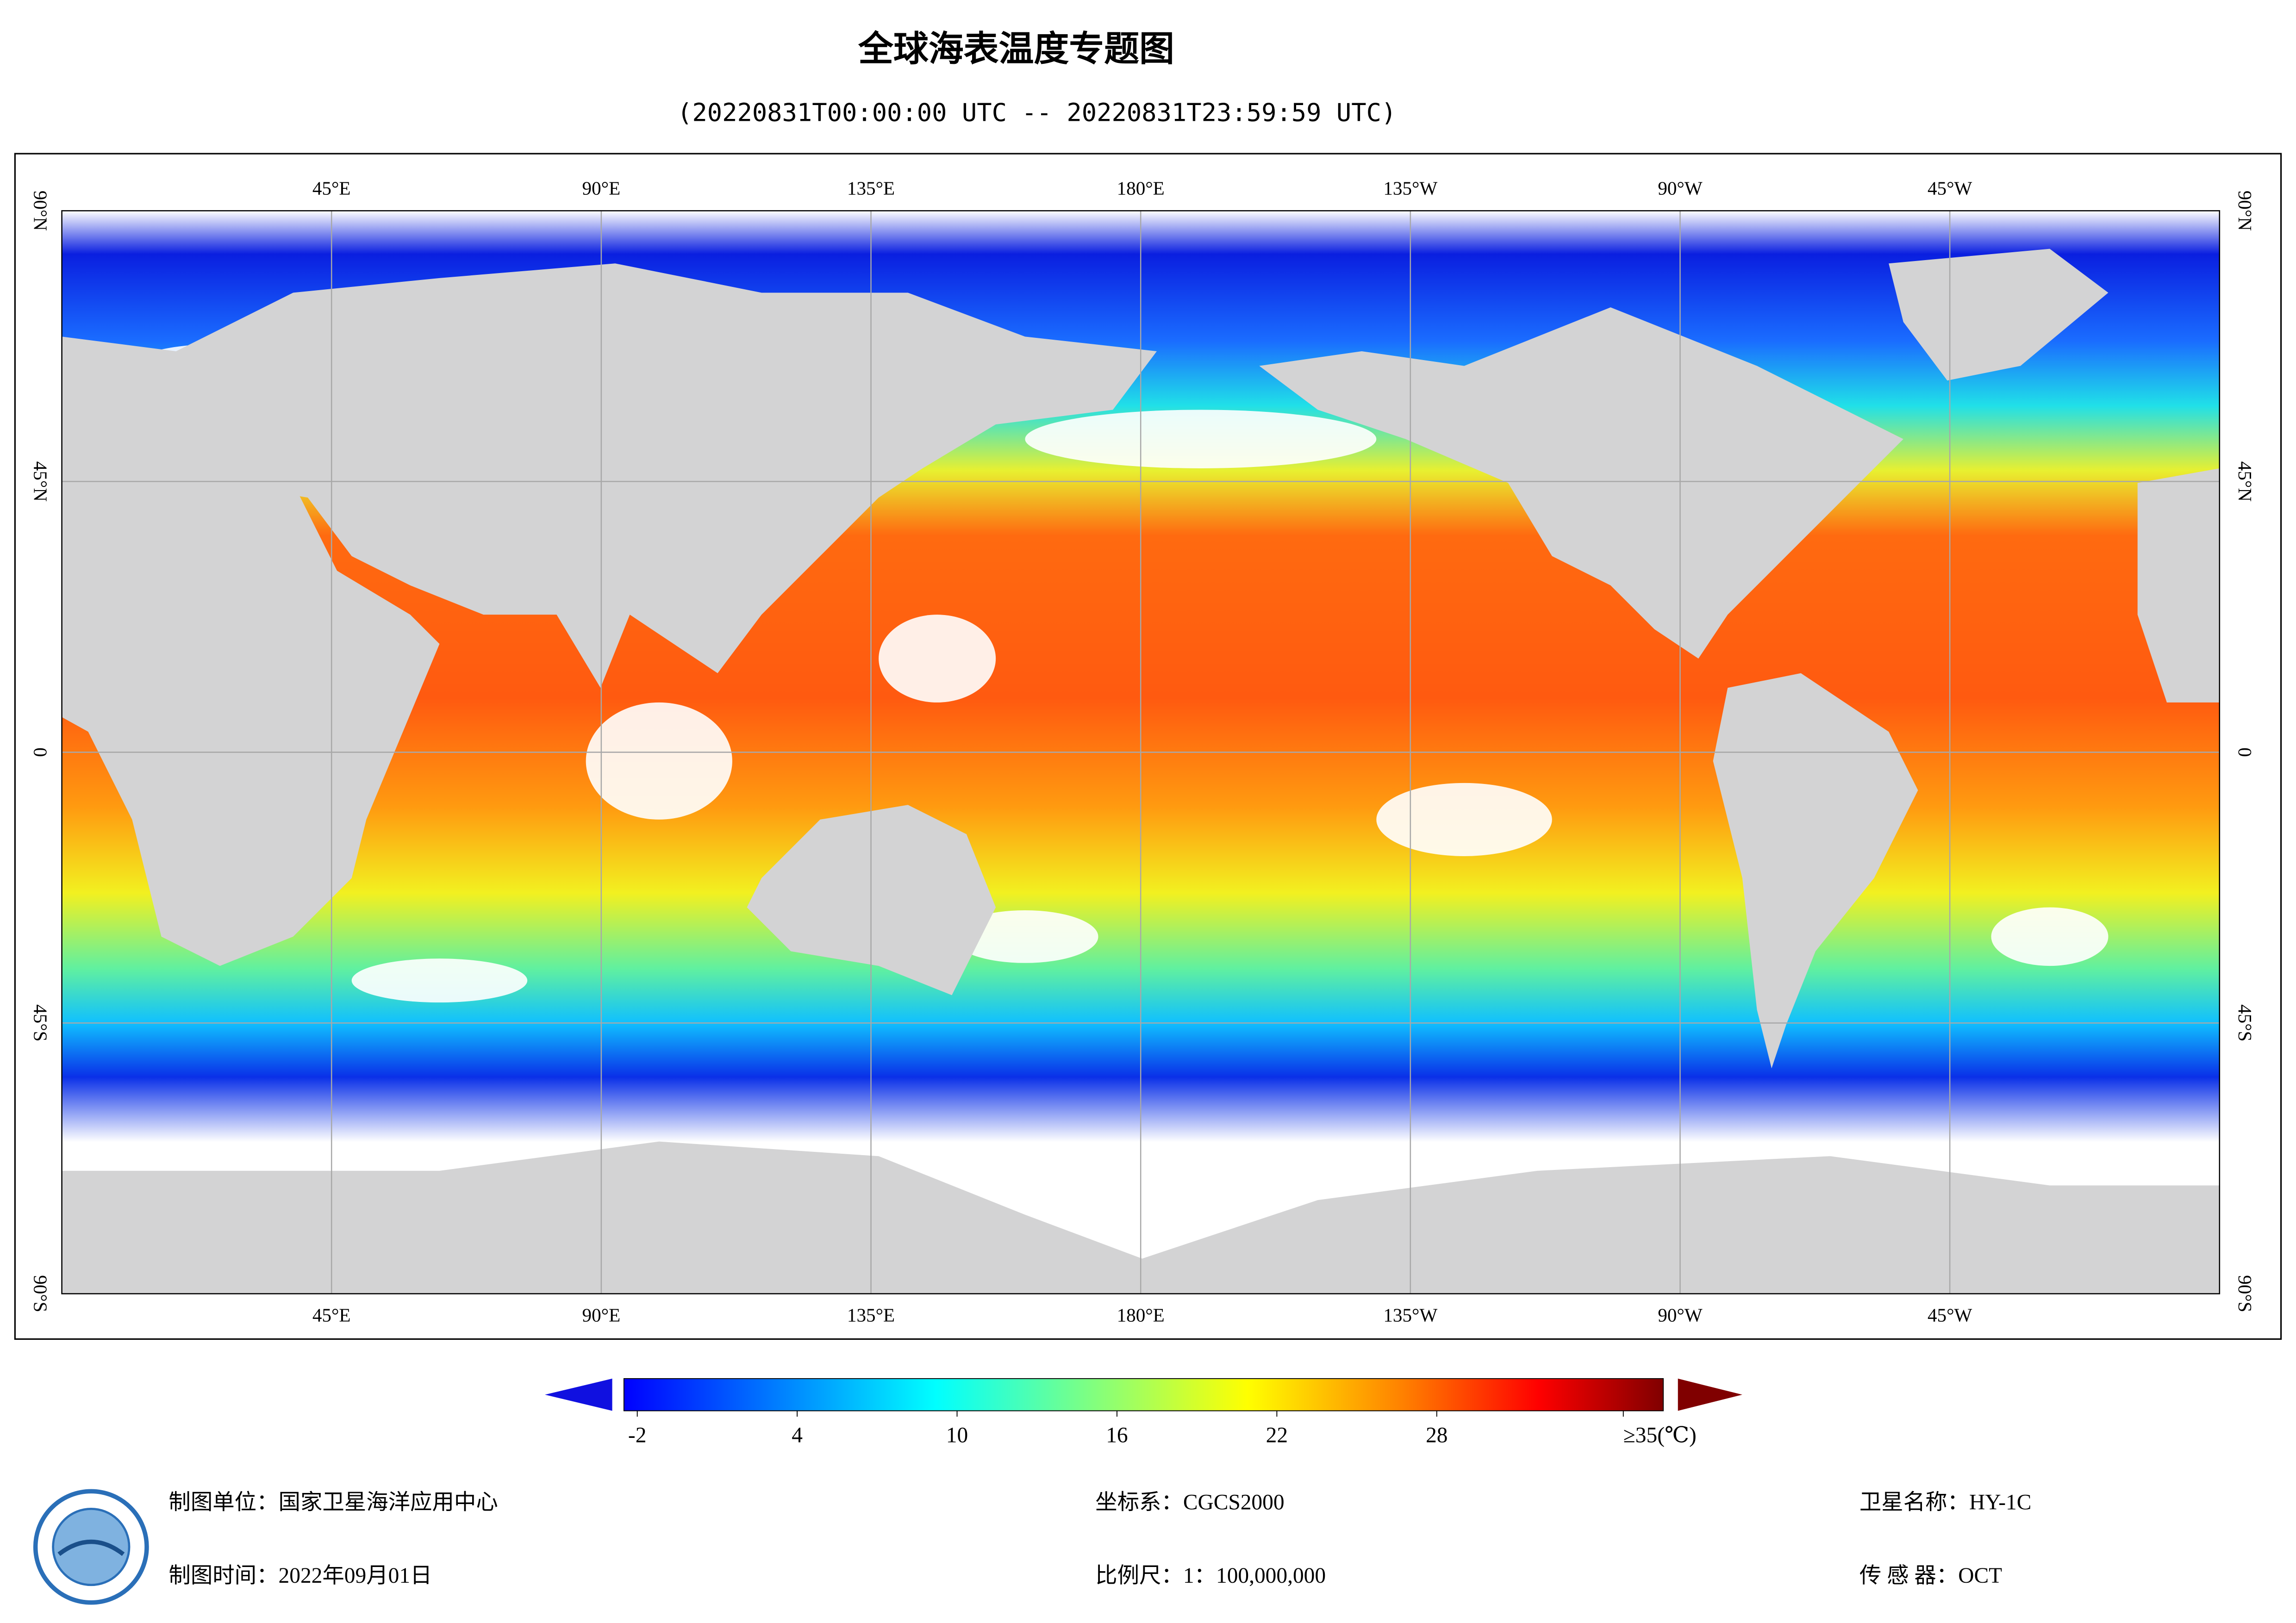 This screenshot has width=2296, height=1623. I want to click on footer-sensor: 传 感 器：OCT, so click(1930, 1576).